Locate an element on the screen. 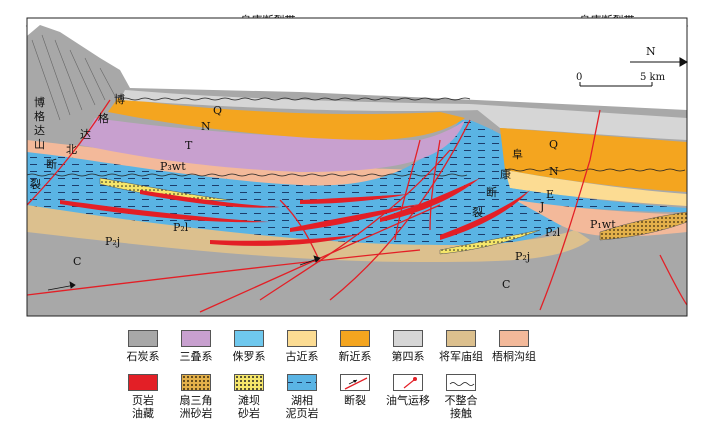 The width and height of the screenshot is (719, 428). stratum-p3wt-left: P₃wt is located at coordinates (173, 166).